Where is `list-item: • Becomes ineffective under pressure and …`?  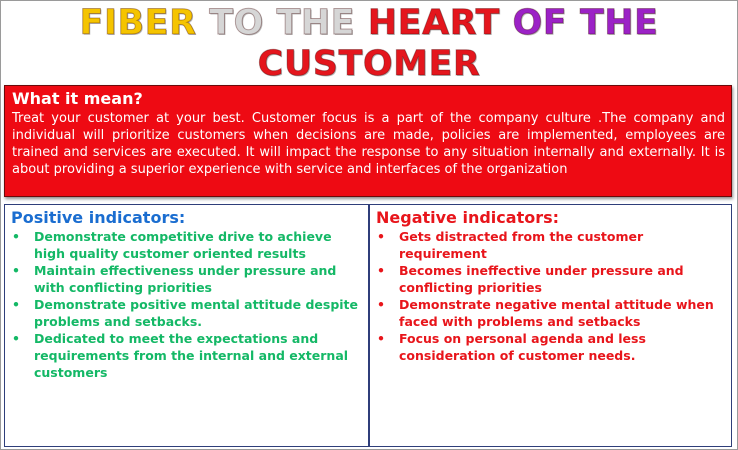 list-item: • Becomes ineffective under pressure and … is located at coordinates (550, 279).